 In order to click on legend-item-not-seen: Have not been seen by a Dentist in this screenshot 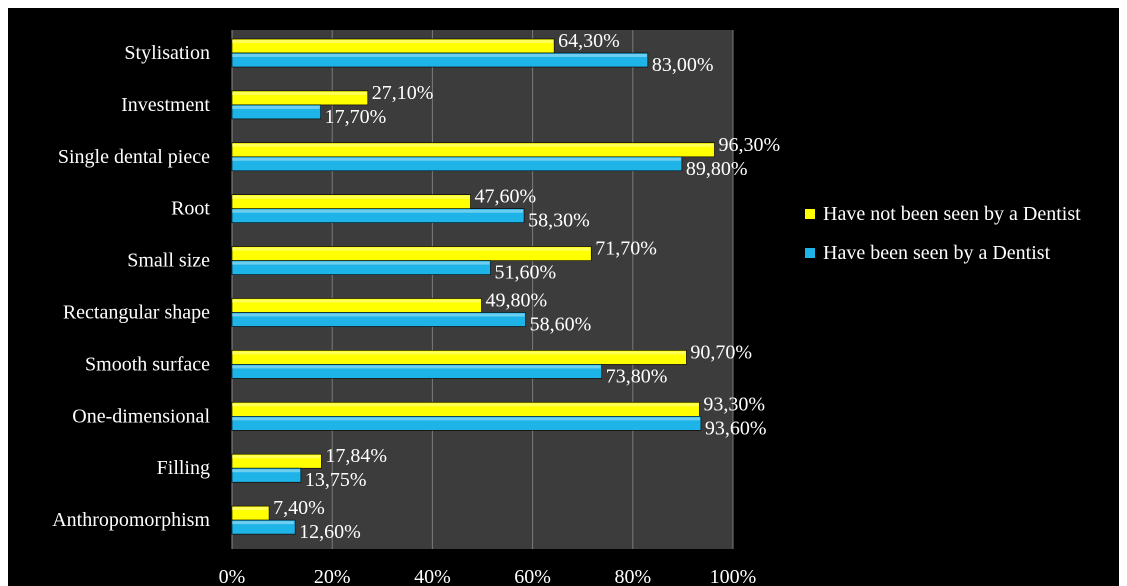, I will do `click(960, 214)`.